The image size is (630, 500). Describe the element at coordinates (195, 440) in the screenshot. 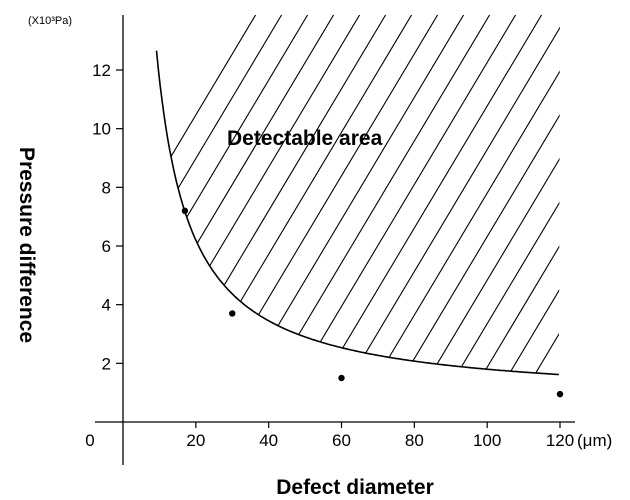

I see `x-tick-label: 20` at that location.